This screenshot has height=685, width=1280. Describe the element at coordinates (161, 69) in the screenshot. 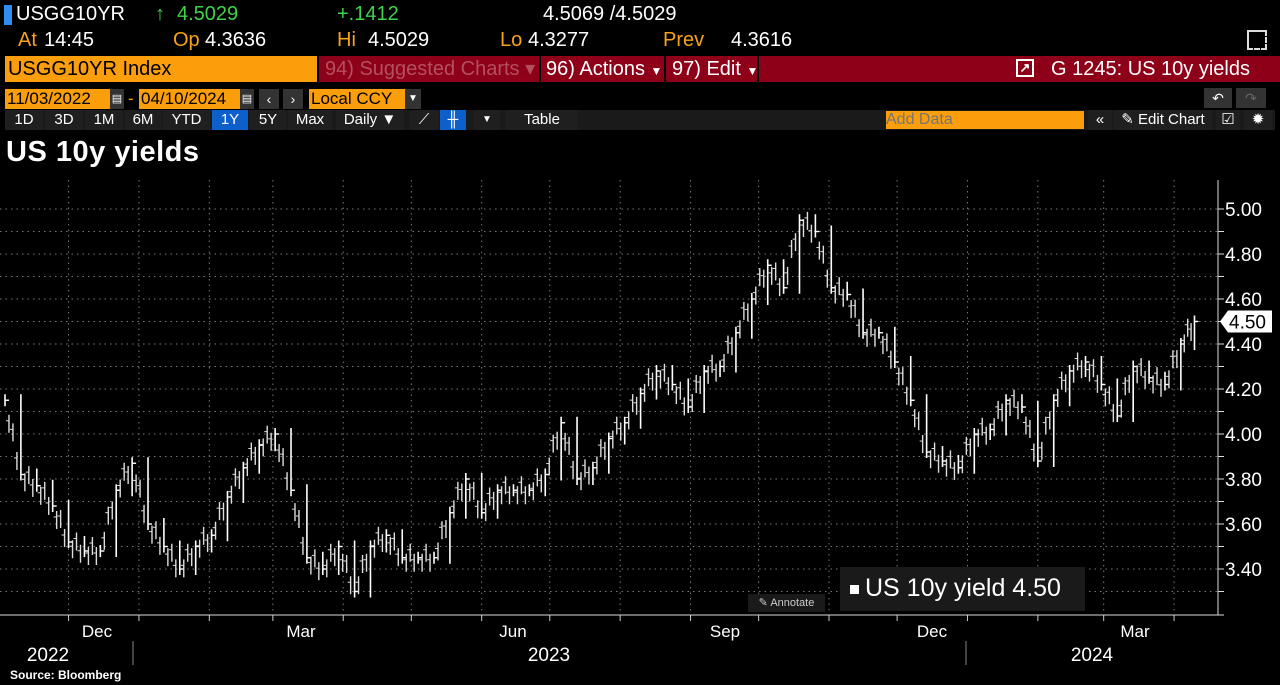

I see `security-field: USGG10YR Index` at that location.